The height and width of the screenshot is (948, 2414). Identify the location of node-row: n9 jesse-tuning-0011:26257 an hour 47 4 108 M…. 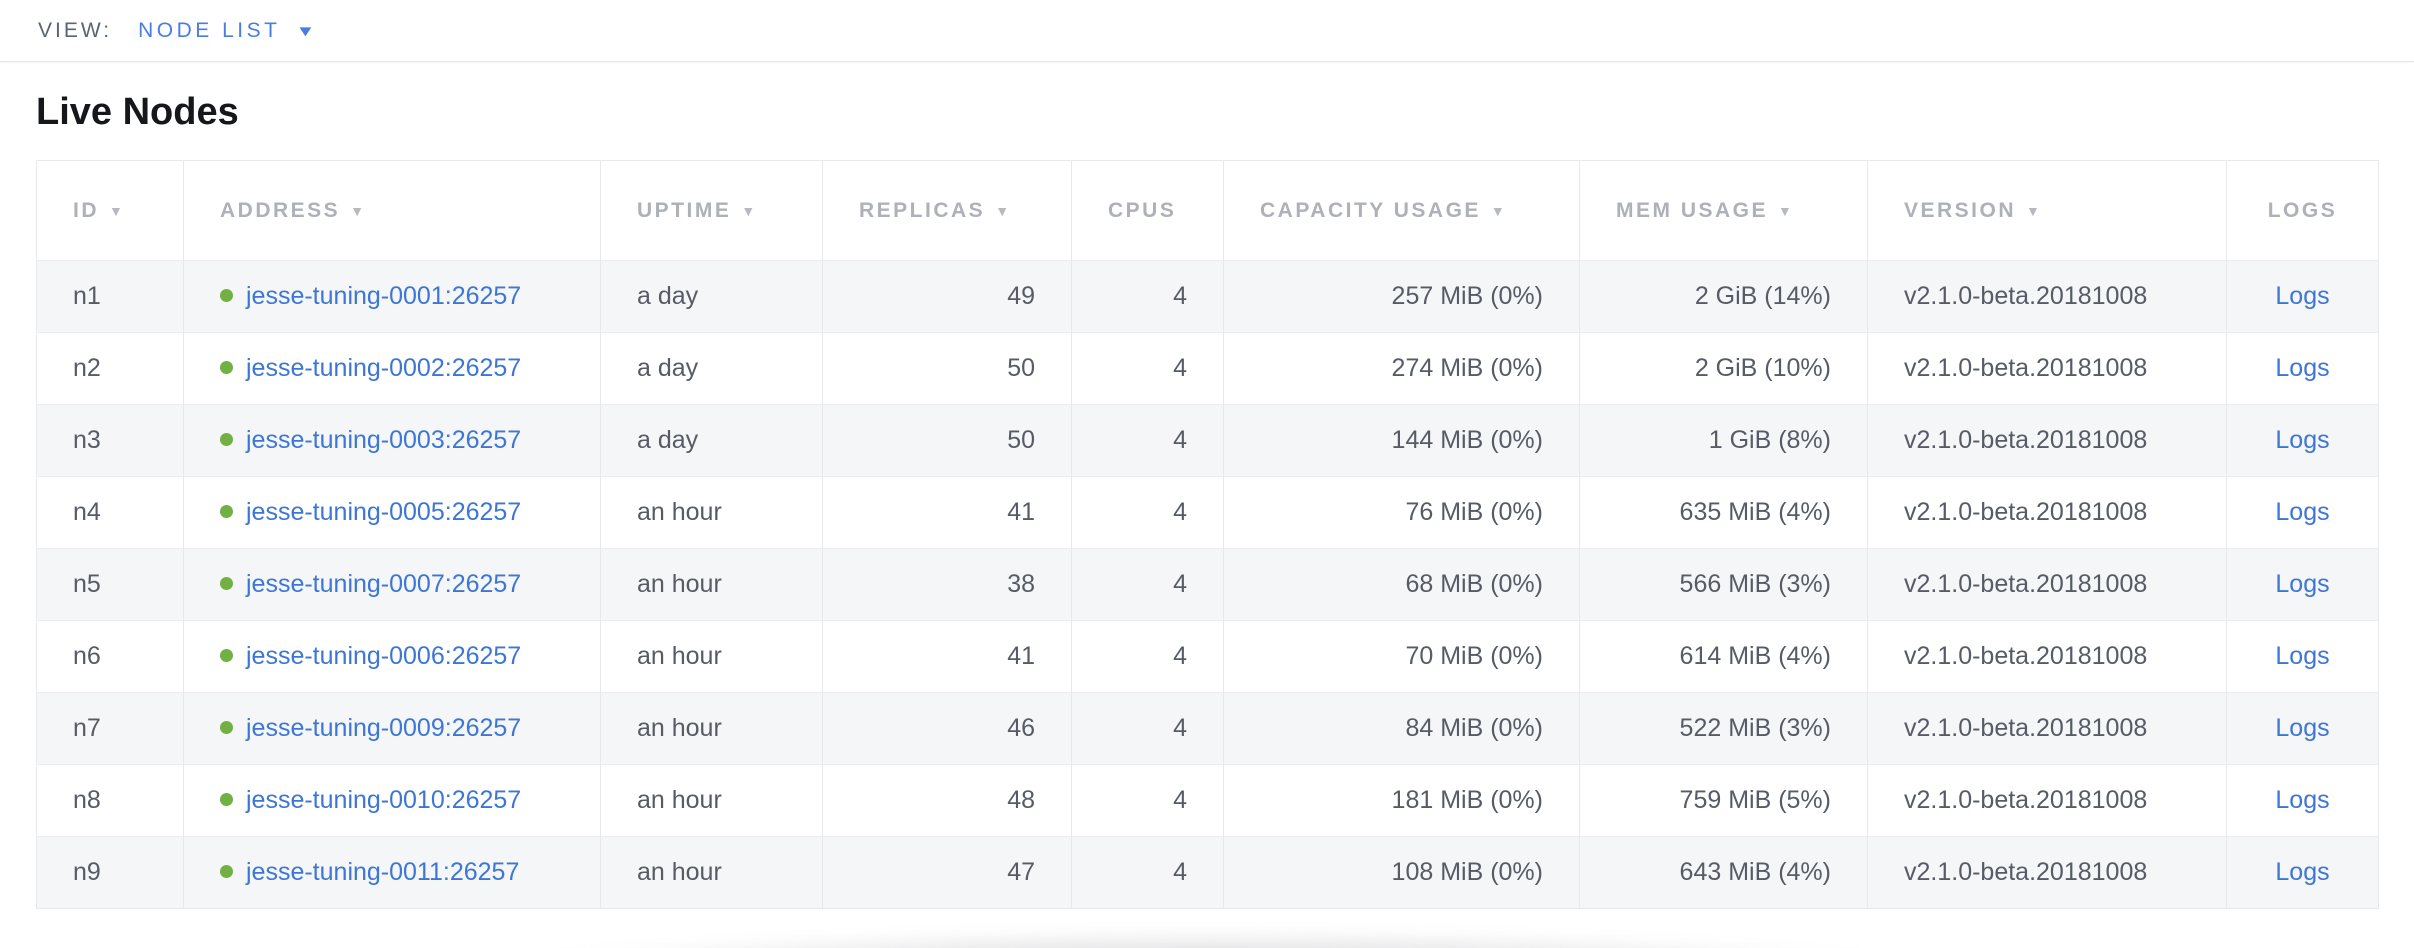
(1207, 872).